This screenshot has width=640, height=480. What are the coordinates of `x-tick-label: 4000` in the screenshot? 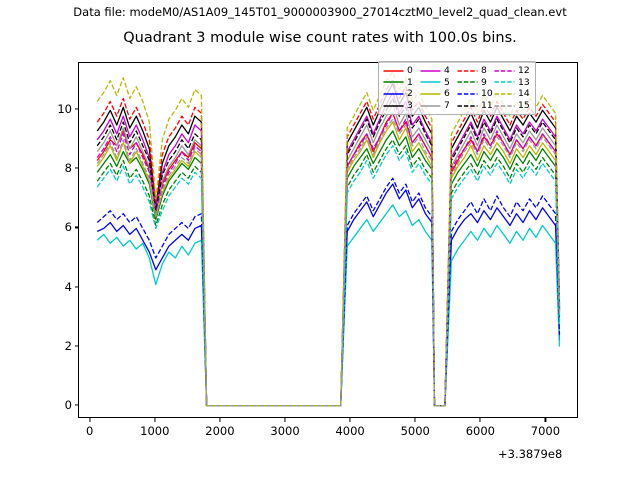 It's located at (350, 431).